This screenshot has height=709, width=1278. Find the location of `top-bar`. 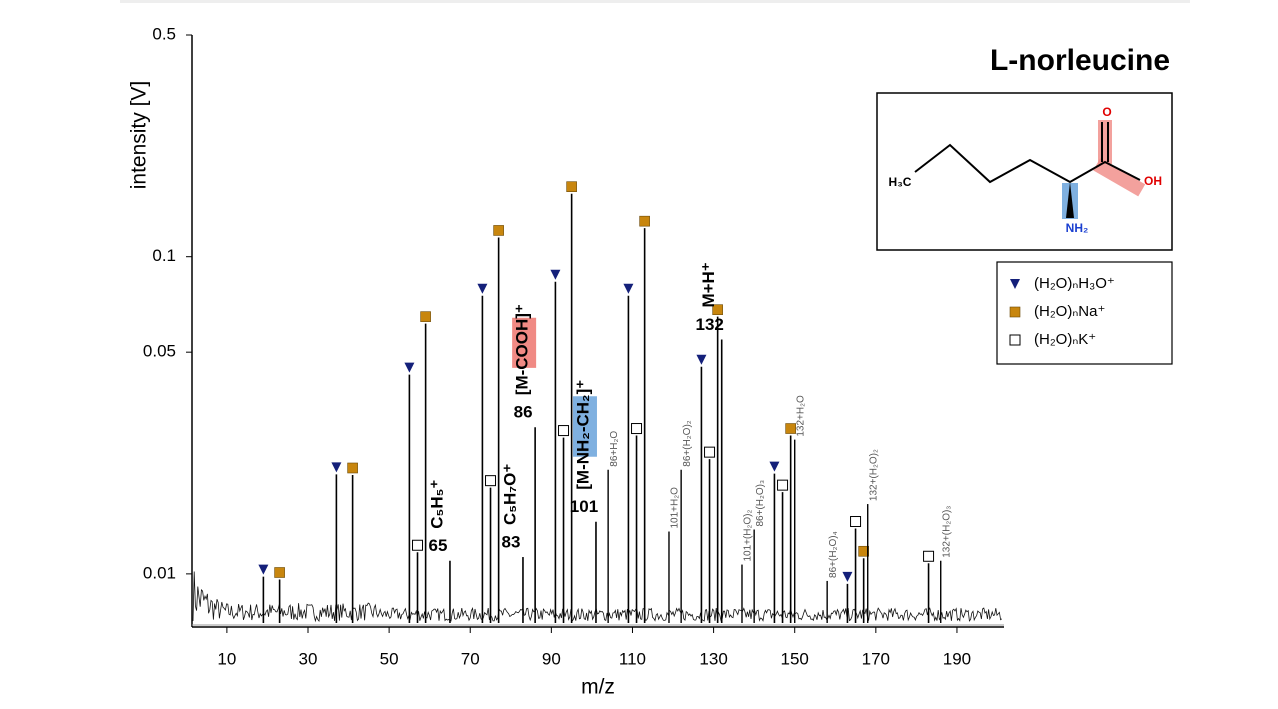

top-bar is located at coordinates (655, 1).